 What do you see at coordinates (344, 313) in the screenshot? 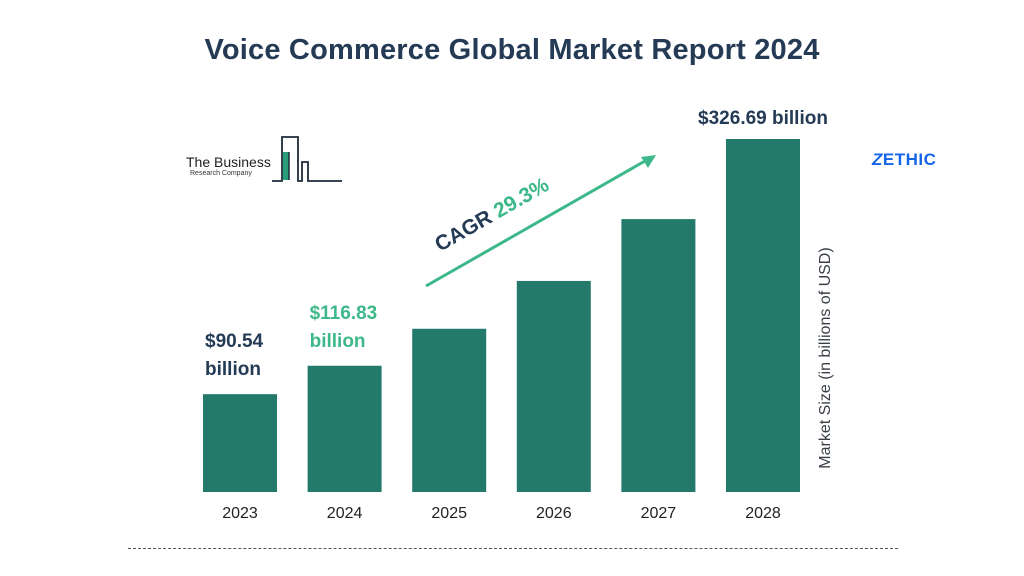
I see `data-label-2024: $116.83` at bounding box center [344, 313].